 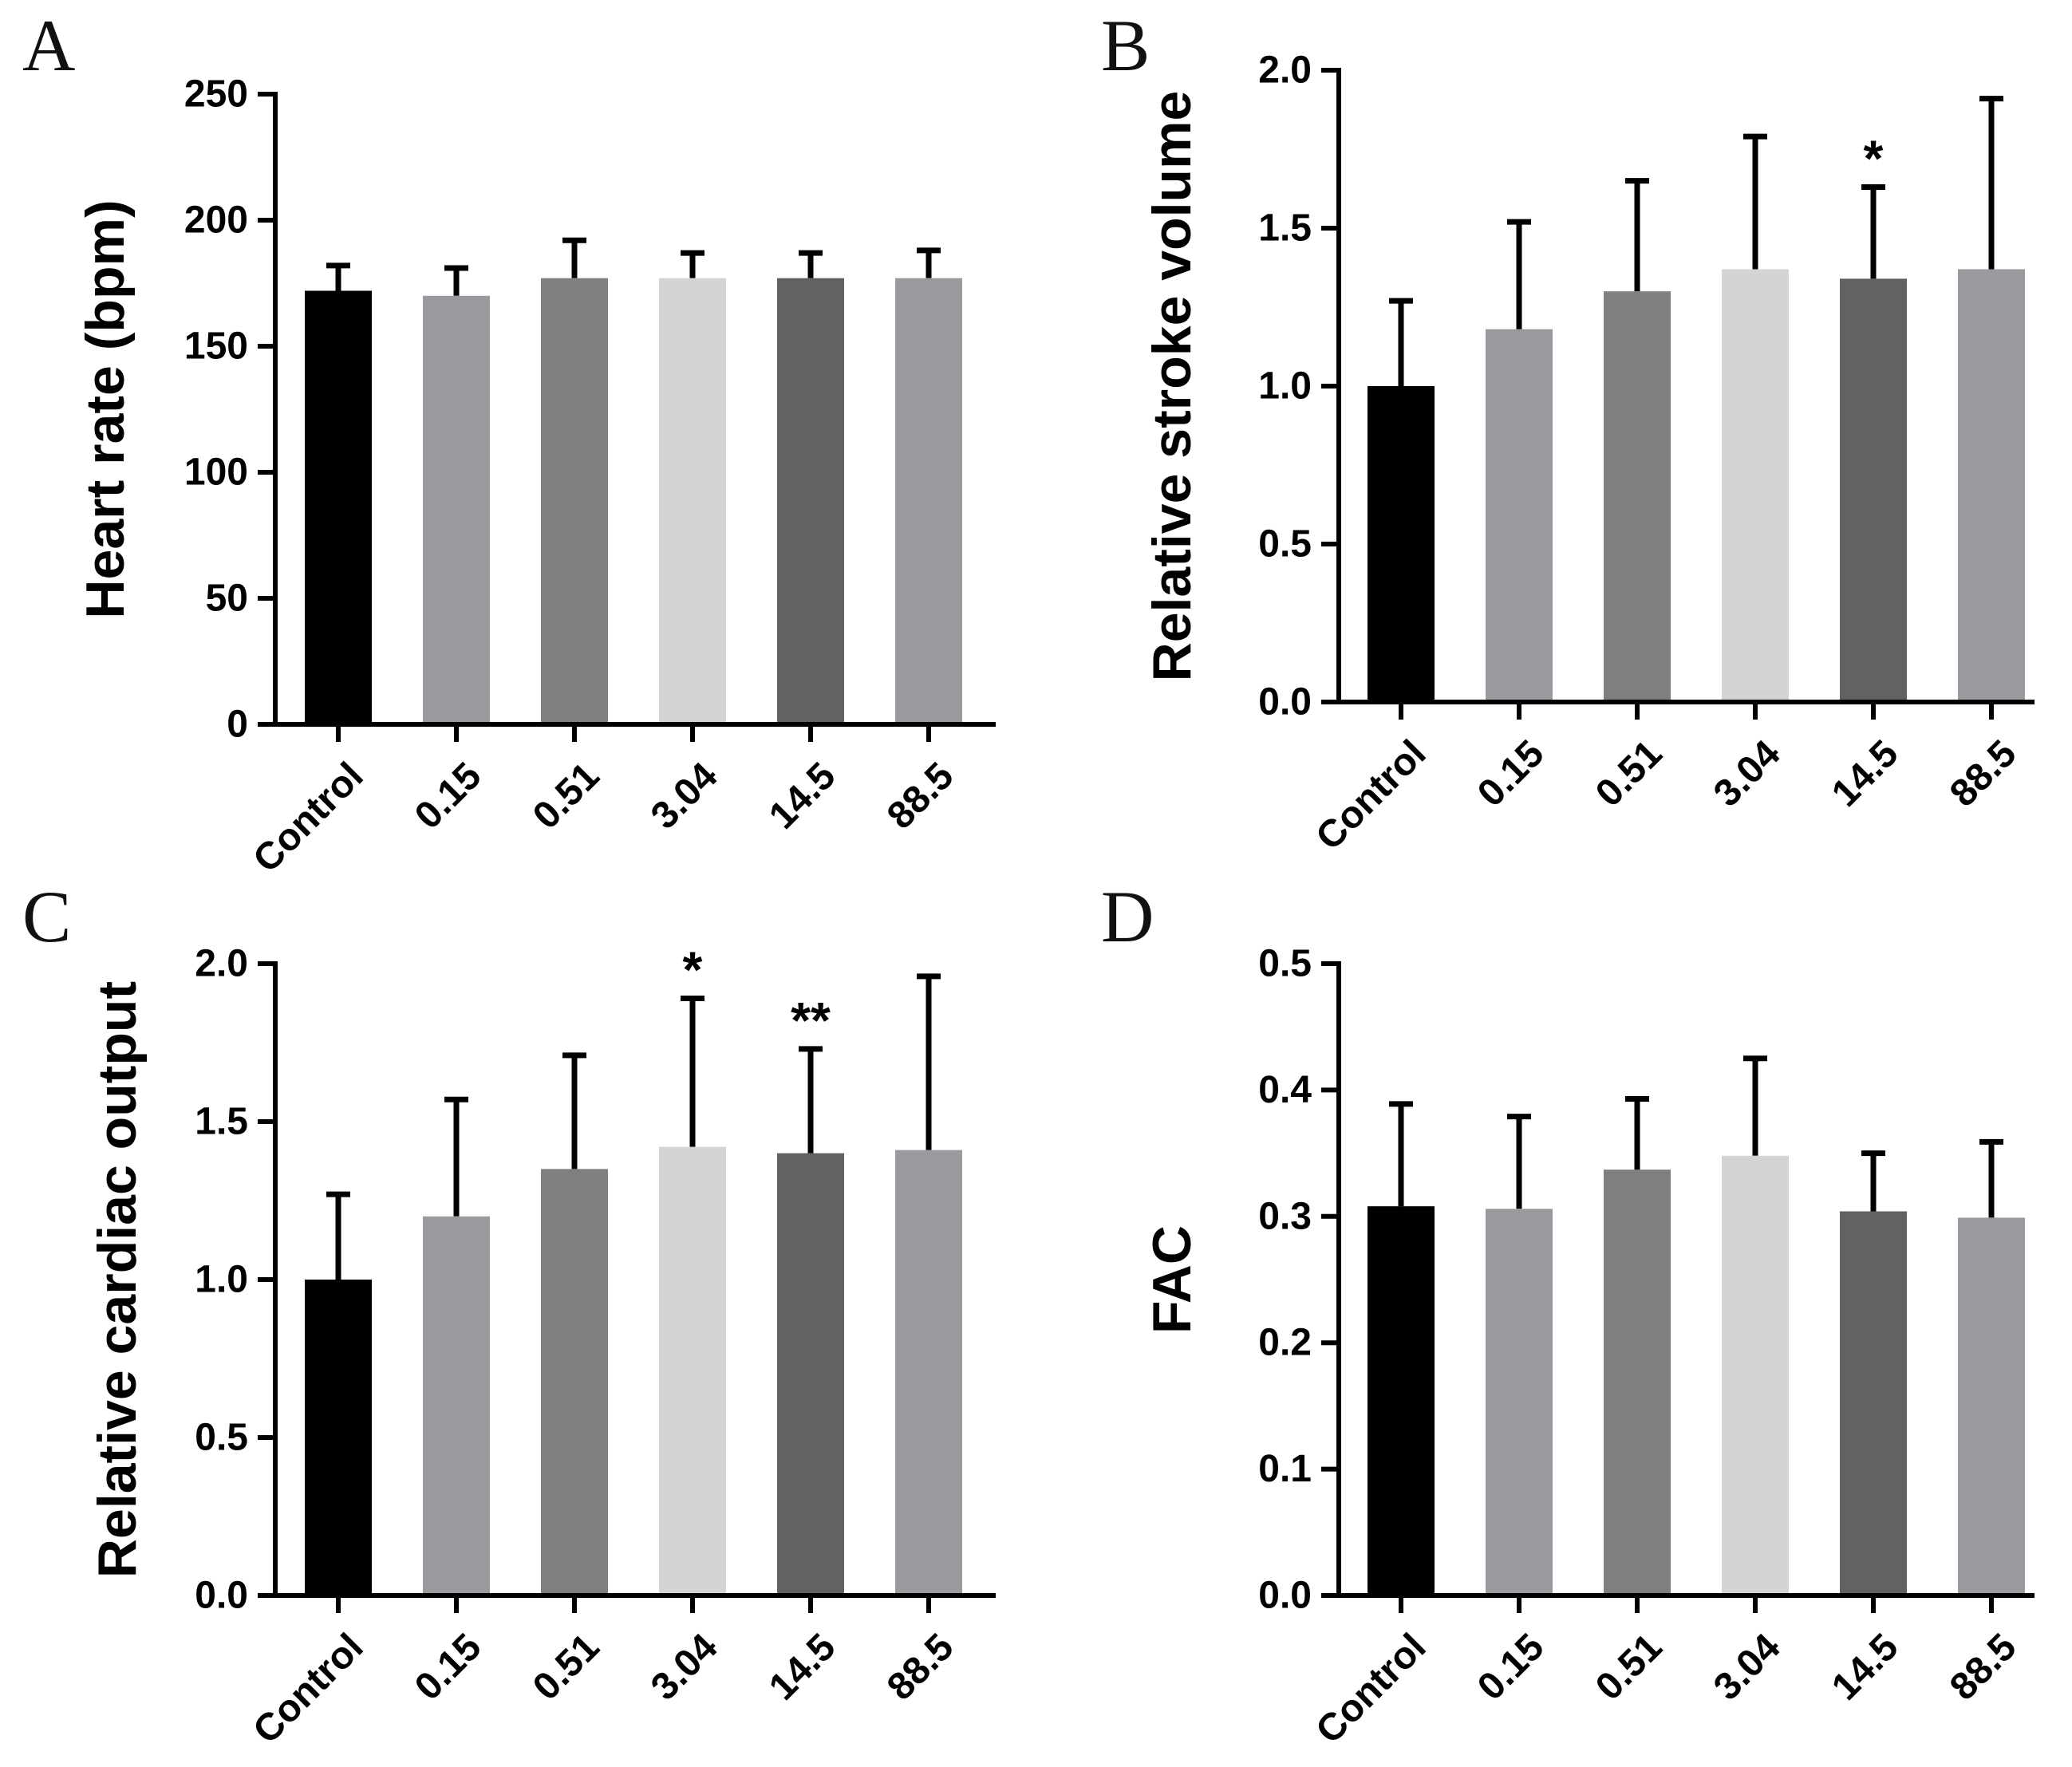 What do you see at coordinates (1285, 1216) in the screenshot?
I see `y-tick-label: 0.3` at bounding box center [1285, 1216].